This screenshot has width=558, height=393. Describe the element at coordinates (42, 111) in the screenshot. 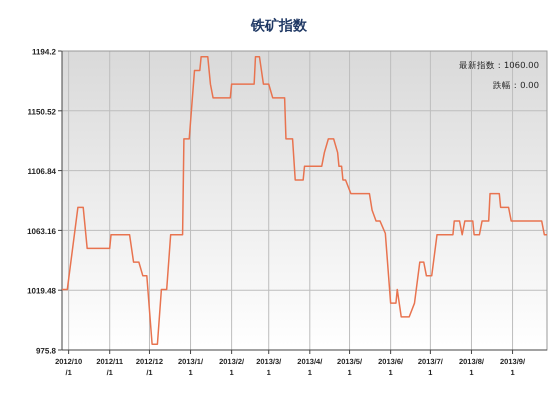

I see `y-tick-label: 1150.52` at that location.